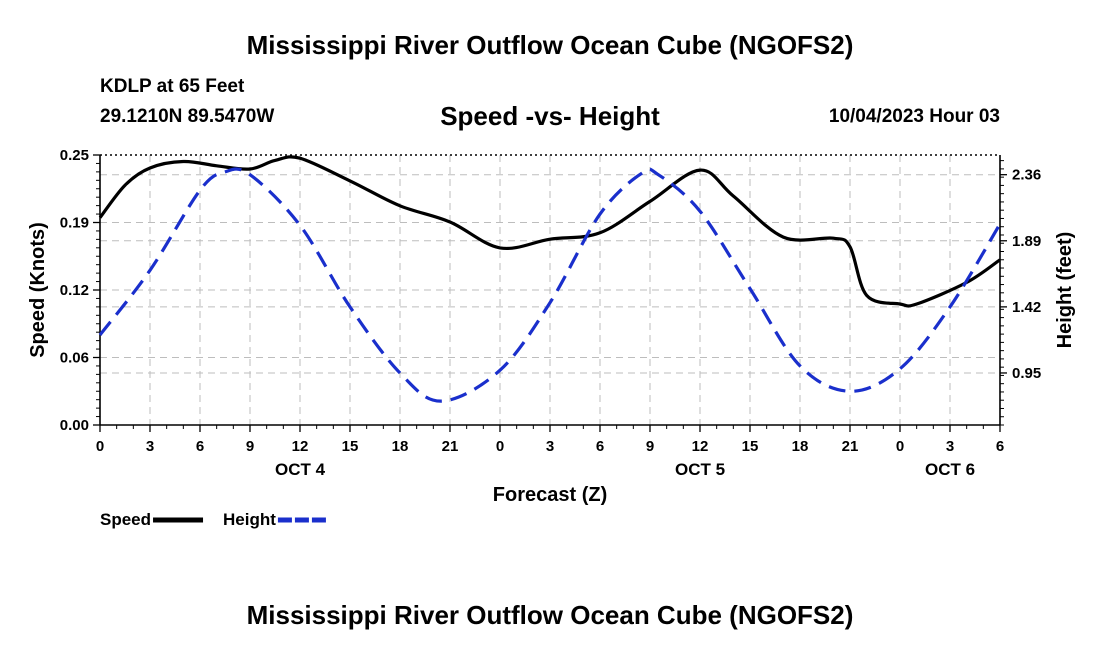  Describe the element at coordinates (914, 116) in the screenshot. I see `forecast-datetime: 10/04/2023 Hour 03` at that location.